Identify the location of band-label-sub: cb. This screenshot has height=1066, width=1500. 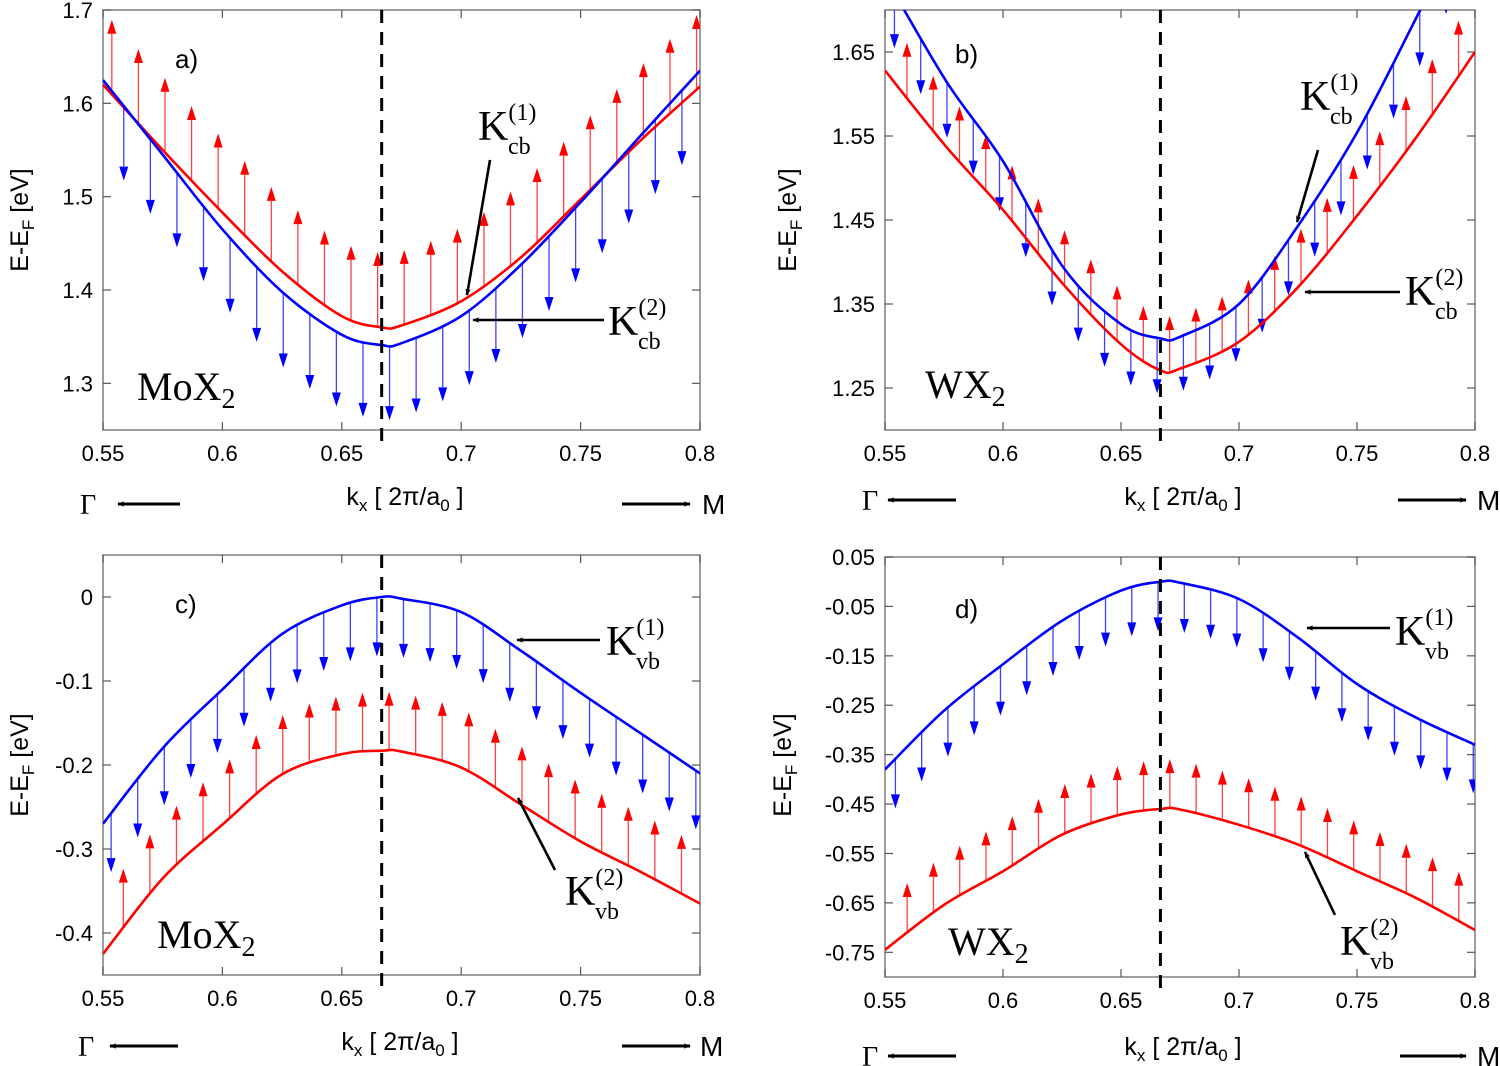
(649, 342).